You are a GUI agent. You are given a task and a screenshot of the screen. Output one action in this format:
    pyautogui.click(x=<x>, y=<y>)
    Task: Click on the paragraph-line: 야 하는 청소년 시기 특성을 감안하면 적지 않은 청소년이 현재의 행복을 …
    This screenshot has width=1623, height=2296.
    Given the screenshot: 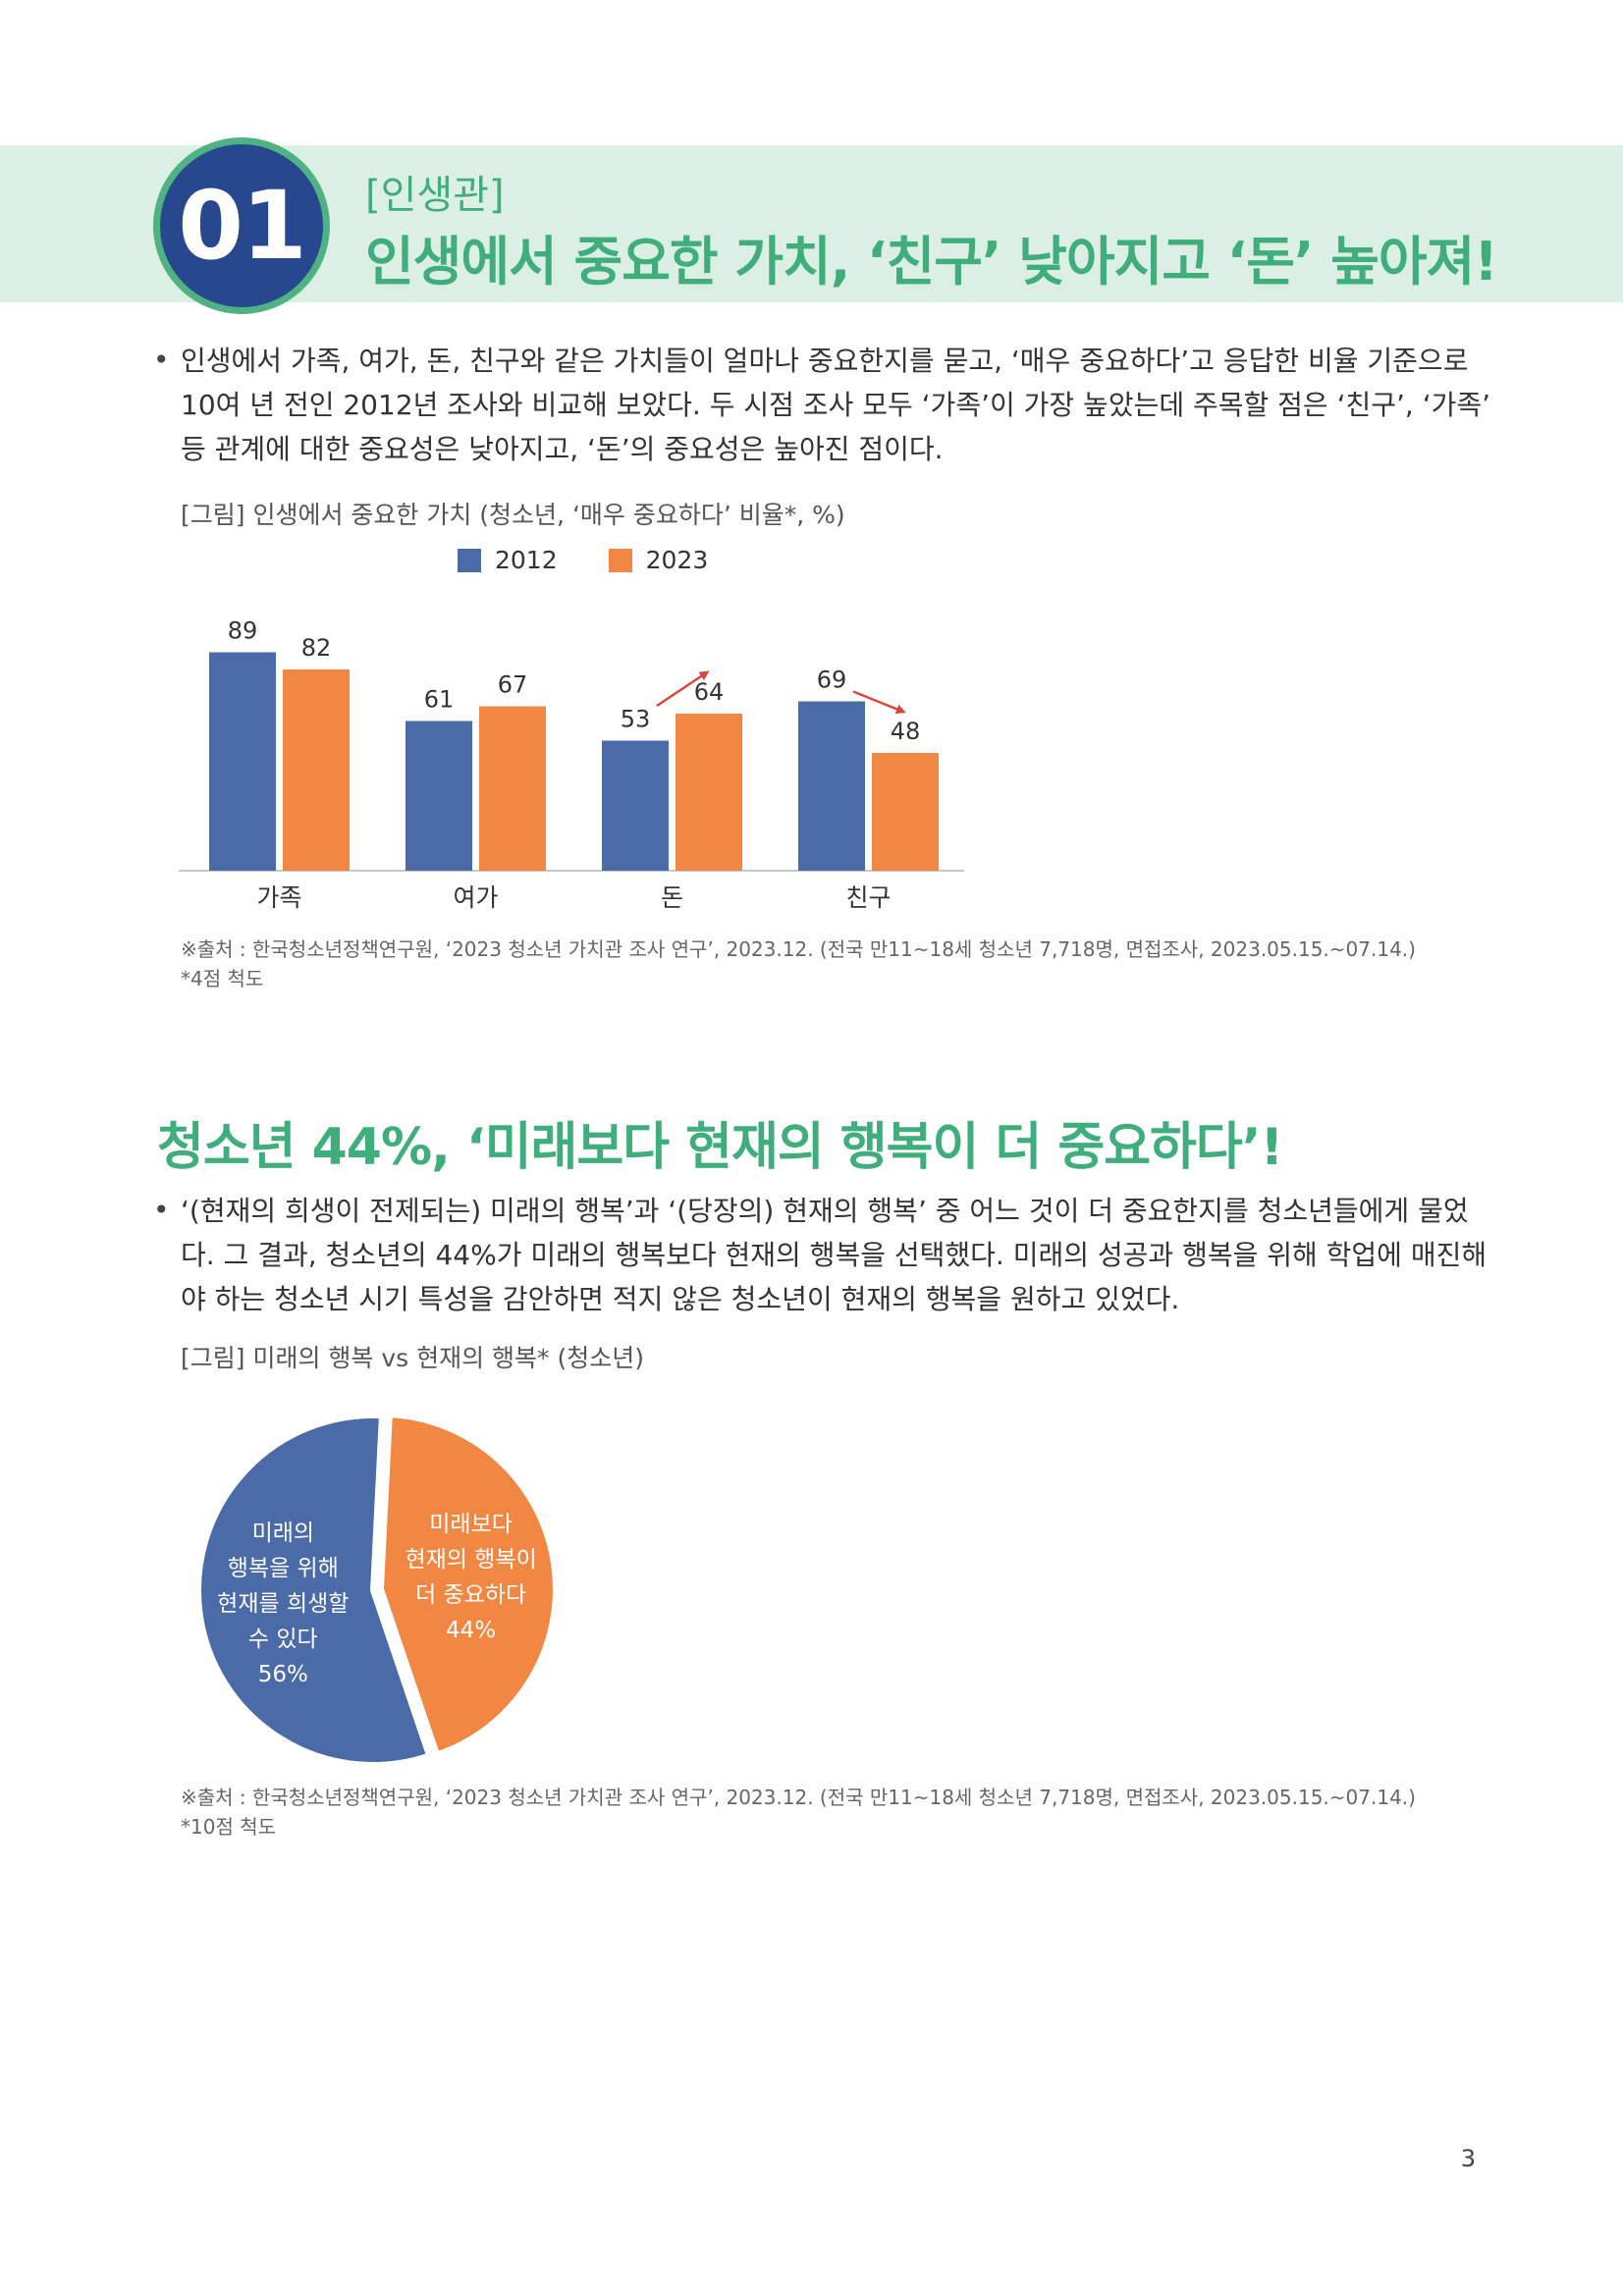 What is the action you would take?
    pyautogui.click(x=680, y=1299)
    